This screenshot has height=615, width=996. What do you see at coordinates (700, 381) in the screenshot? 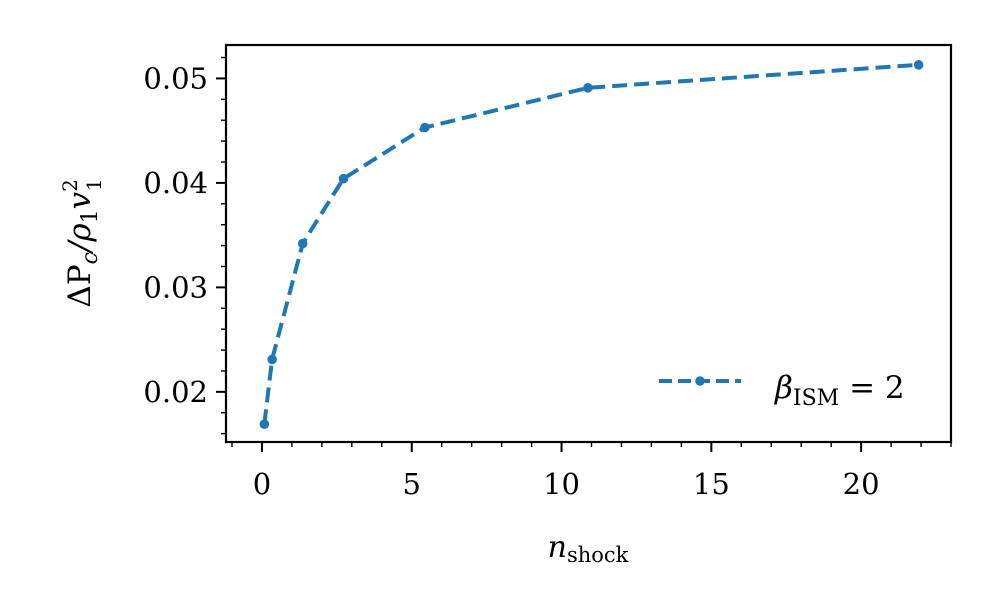
I see `legend-marker` at bounding box center [700, 381].